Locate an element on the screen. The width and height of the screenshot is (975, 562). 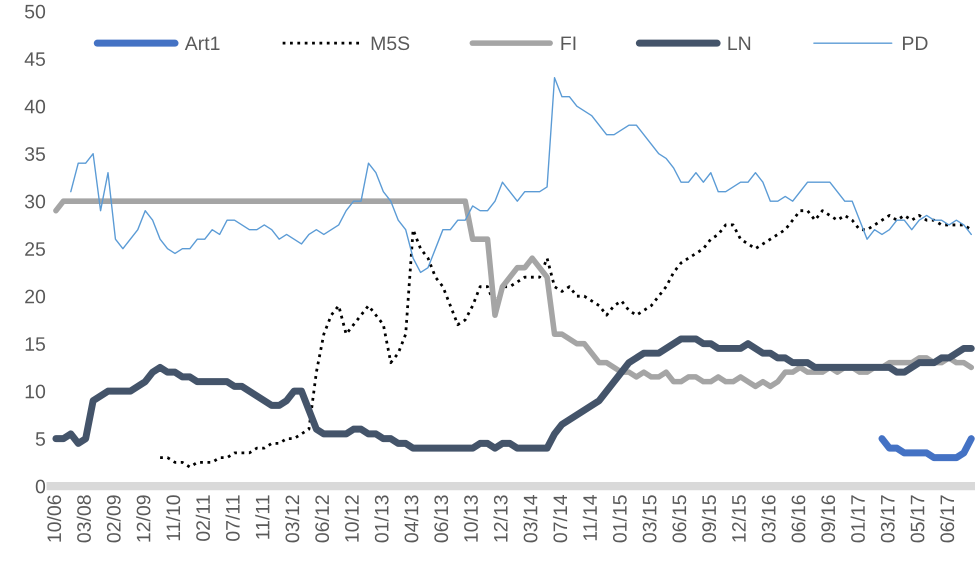
y-tick-label: 45 is located at coordinates (35, 59).